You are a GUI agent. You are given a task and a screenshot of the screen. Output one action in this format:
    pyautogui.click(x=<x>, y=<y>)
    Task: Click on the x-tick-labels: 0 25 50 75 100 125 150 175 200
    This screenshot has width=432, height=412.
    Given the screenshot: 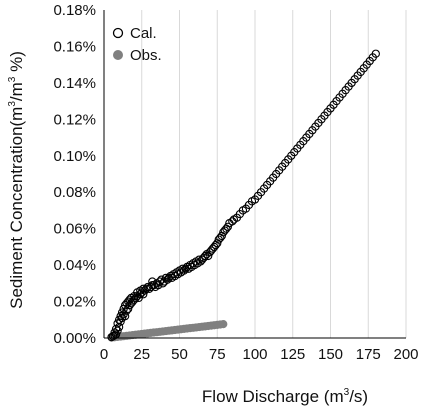 What is the action you would take?
    pyautogui.click(x=259, y=354)
    